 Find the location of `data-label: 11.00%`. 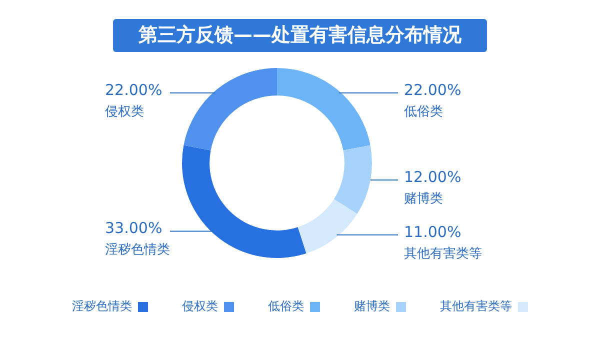

data-label: 11.00% is located at coordinates (433, 231).